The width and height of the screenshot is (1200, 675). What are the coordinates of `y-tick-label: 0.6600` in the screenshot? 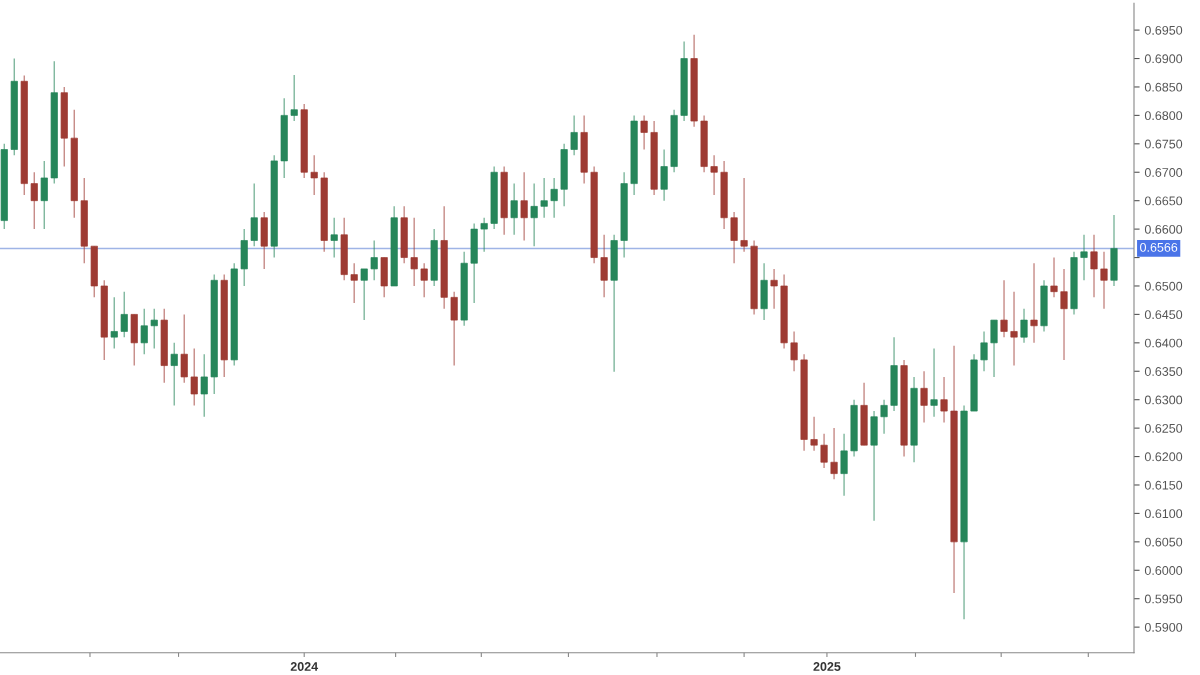 It's located at (1163, 229).